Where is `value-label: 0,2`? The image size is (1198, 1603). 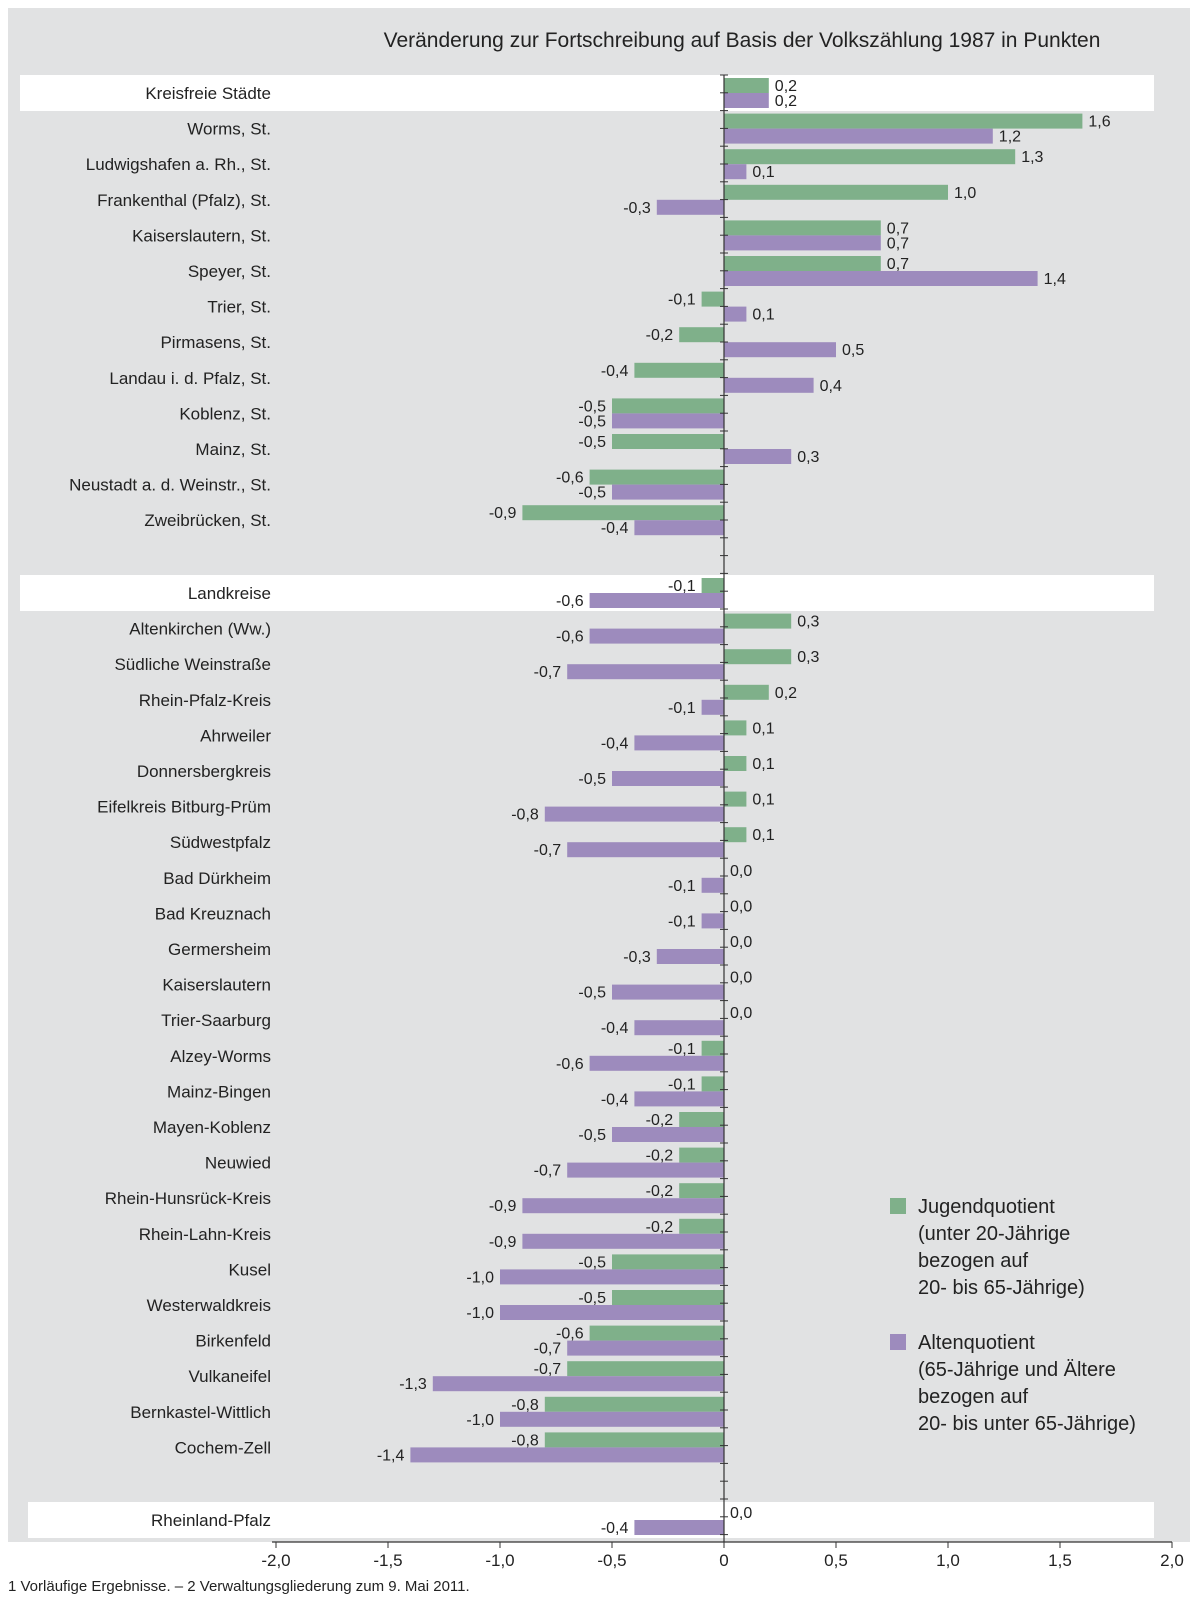
value-label: 0,2 is located at coordinates (786, 86).